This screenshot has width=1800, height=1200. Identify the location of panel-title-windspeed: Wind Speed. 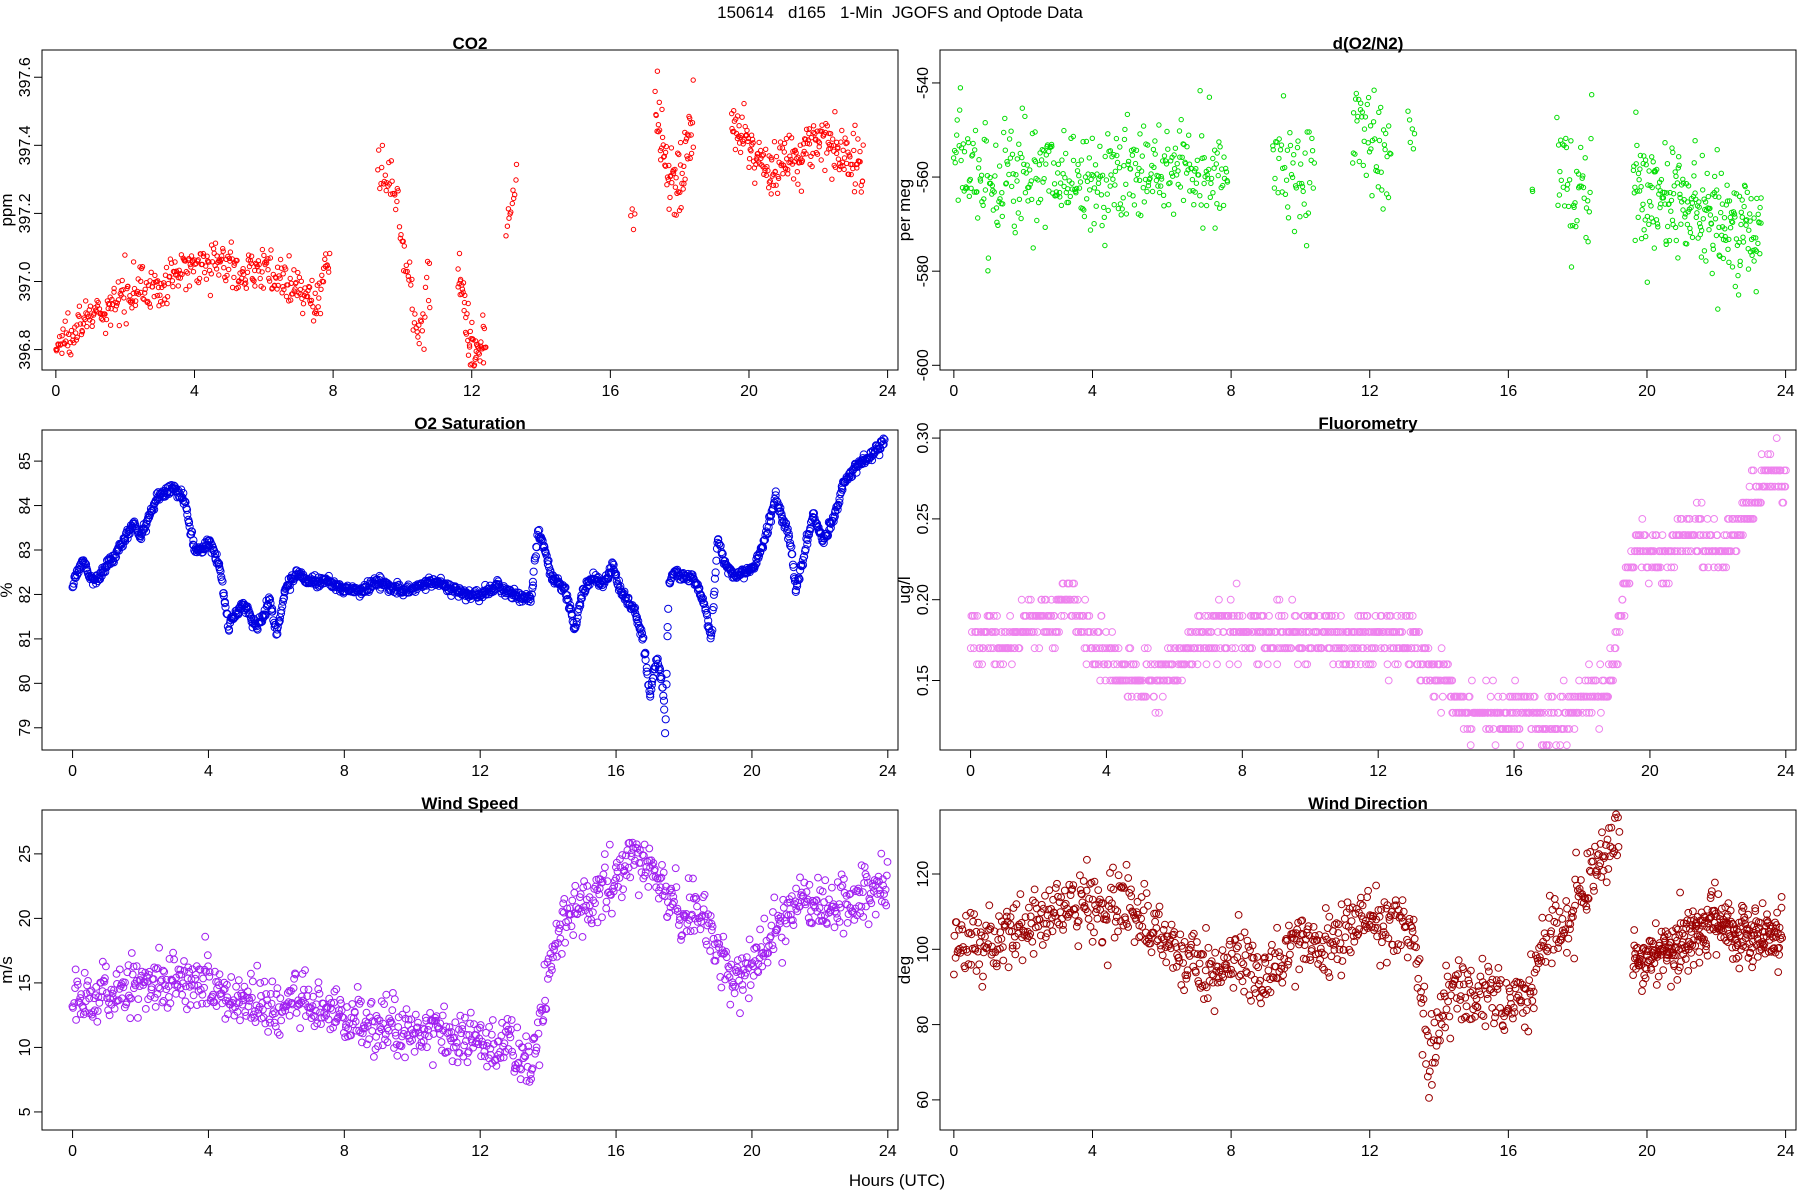
(469, 803).